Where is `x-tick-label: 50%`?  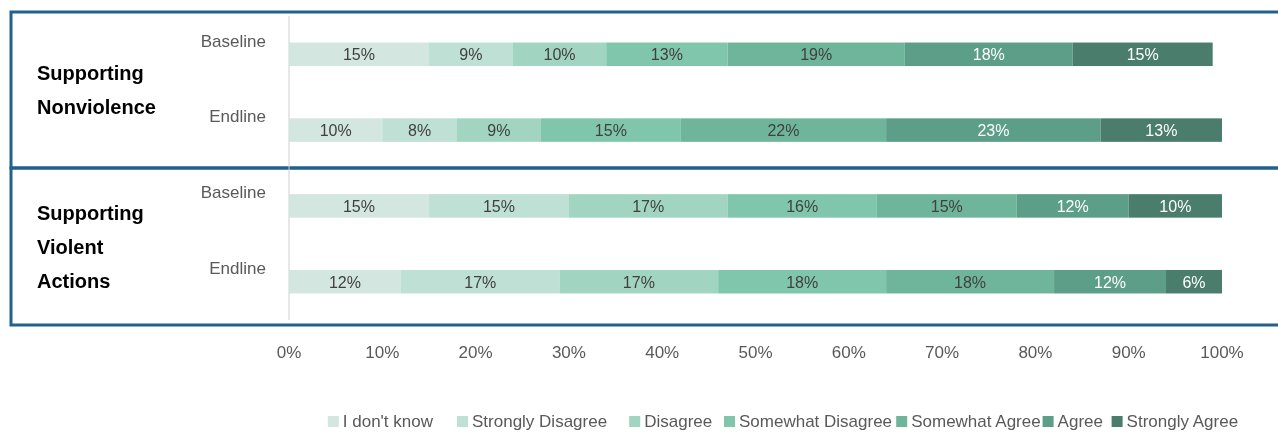 x-tick-label: 50% is located at coordinates (755, 352).